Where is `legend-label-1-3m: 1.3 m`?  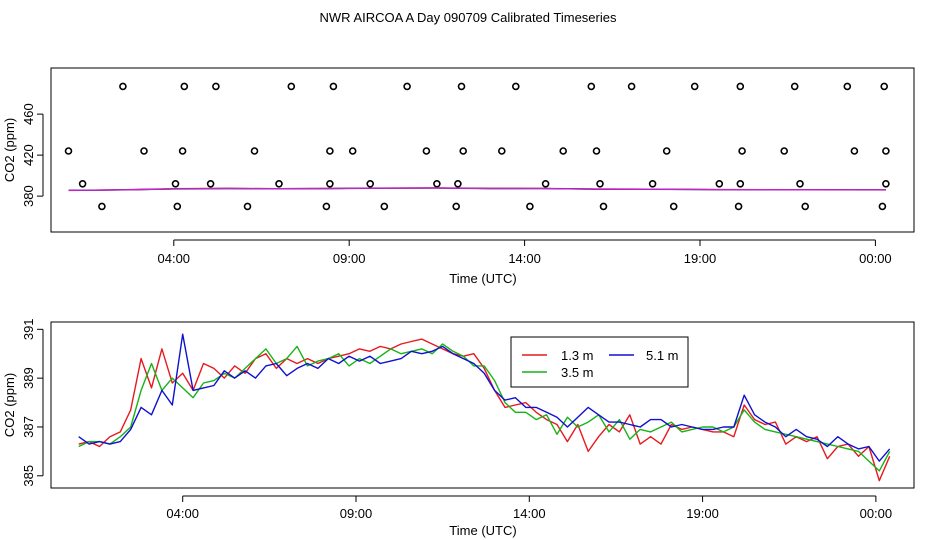
legend-label-1-3m: 1.3 m is located at coordinates (577, 355).